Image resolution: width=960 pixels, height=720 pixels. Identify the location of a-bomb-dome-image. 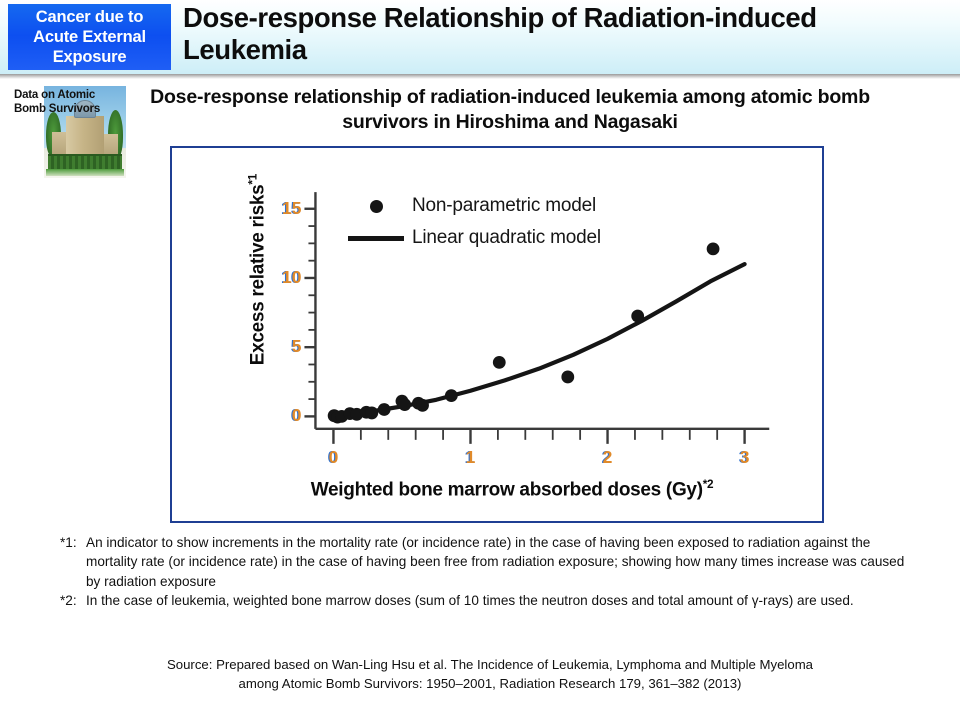
(85, 132).